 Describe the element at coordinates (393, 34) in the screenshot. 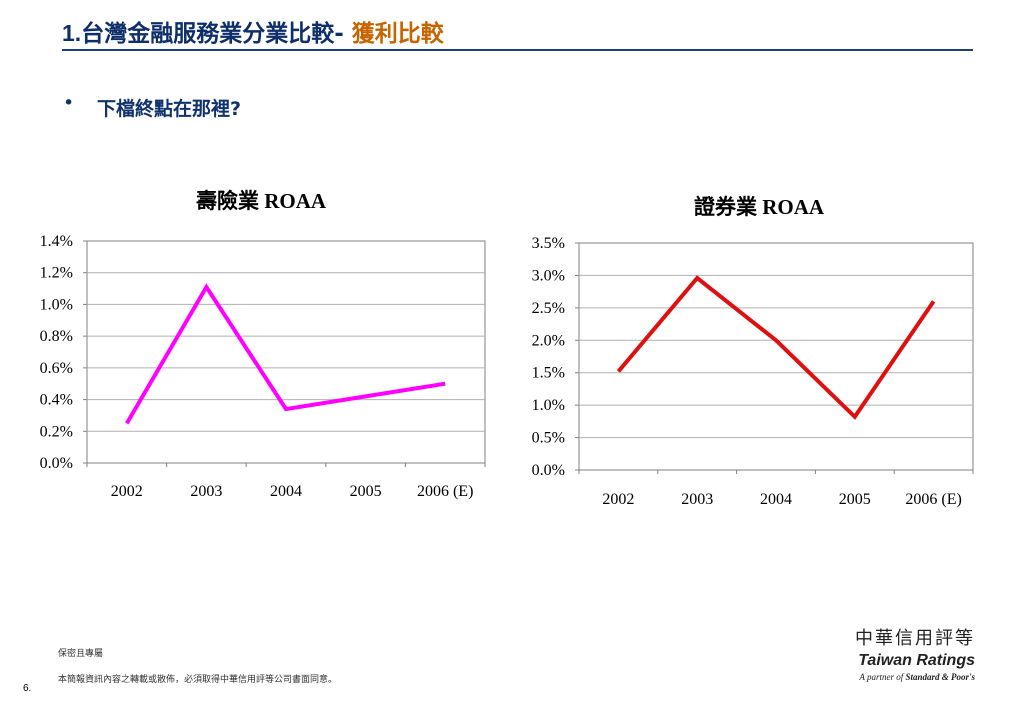

I see `title-accent: 獲利比較` at that location.